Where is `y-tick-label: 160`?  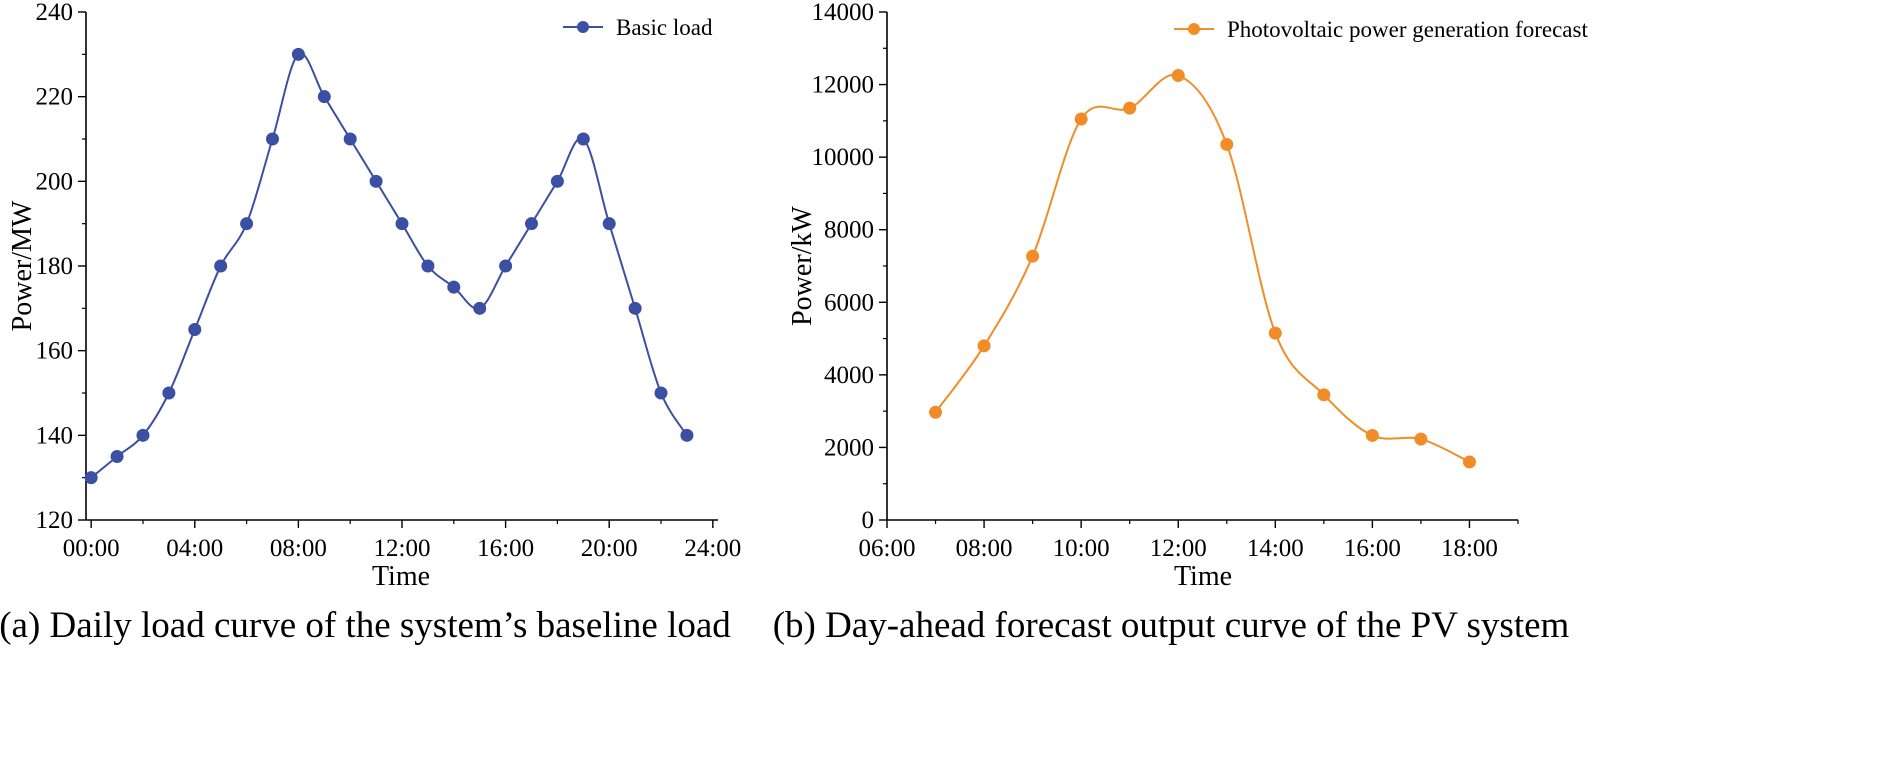
y-tick-label: 160 is located at coordinates (55, 351).